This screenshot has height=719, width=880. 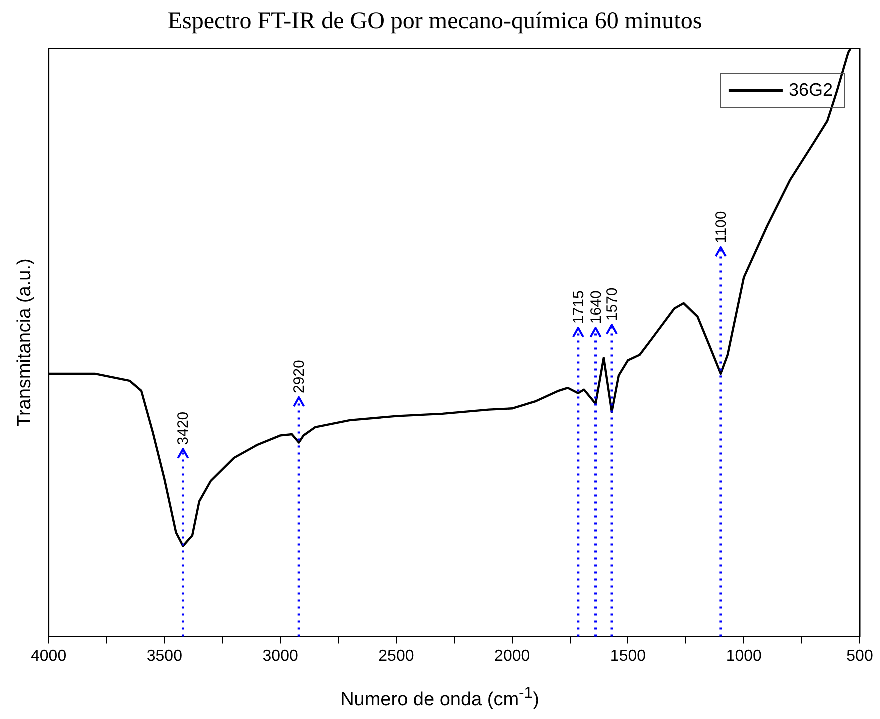 I want to click on x-tick-label: 4000, so click(x=49, y=656).